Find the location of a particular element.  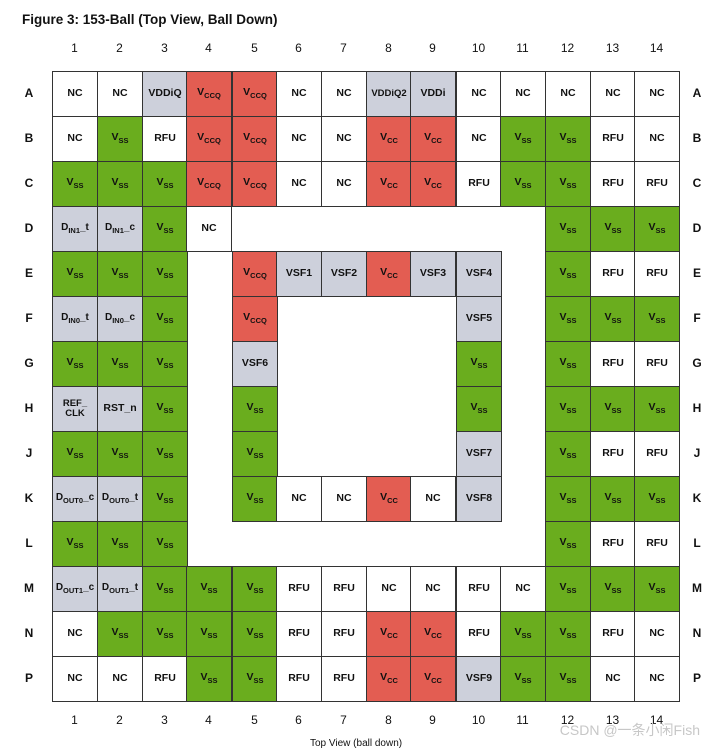

column-label-top: 5 is located at coordinates (254, 48).